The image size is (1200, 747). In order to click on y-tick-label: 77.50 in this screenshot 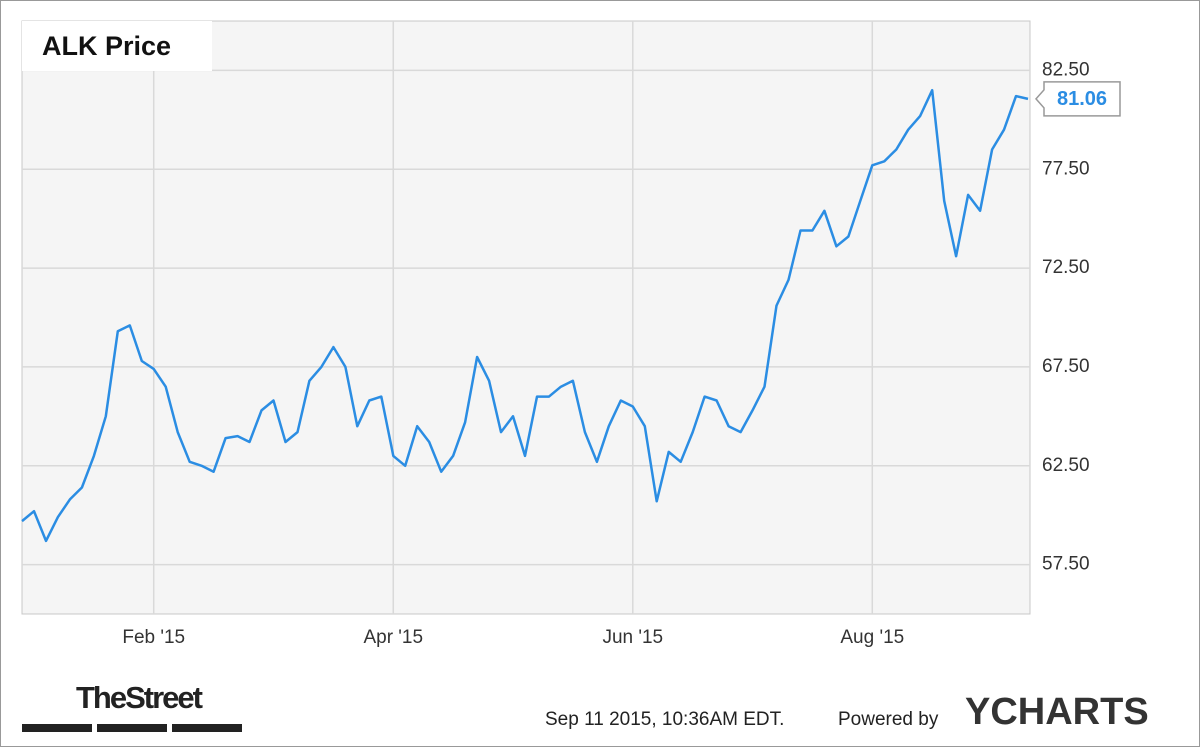, I will do `click(1066, 168)`.